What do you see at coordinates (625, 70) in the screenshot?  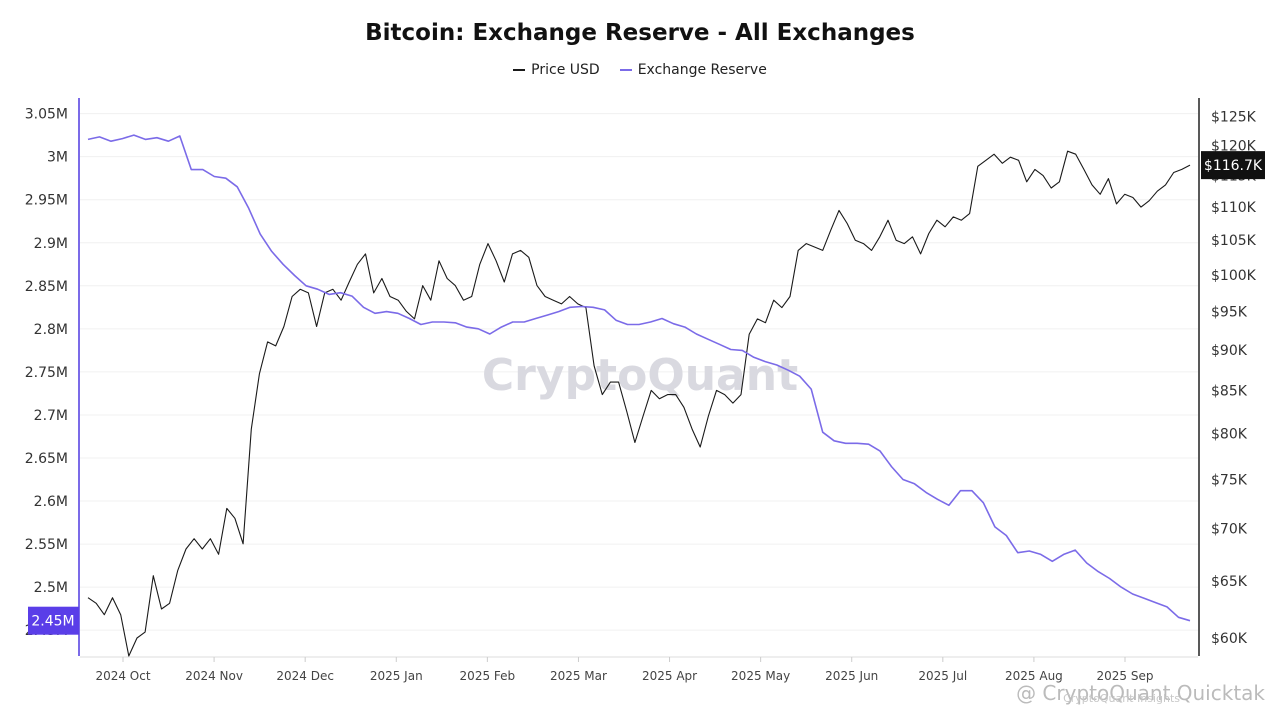 I see `legend-swatch-reserve` at bounding box center [625, 70].